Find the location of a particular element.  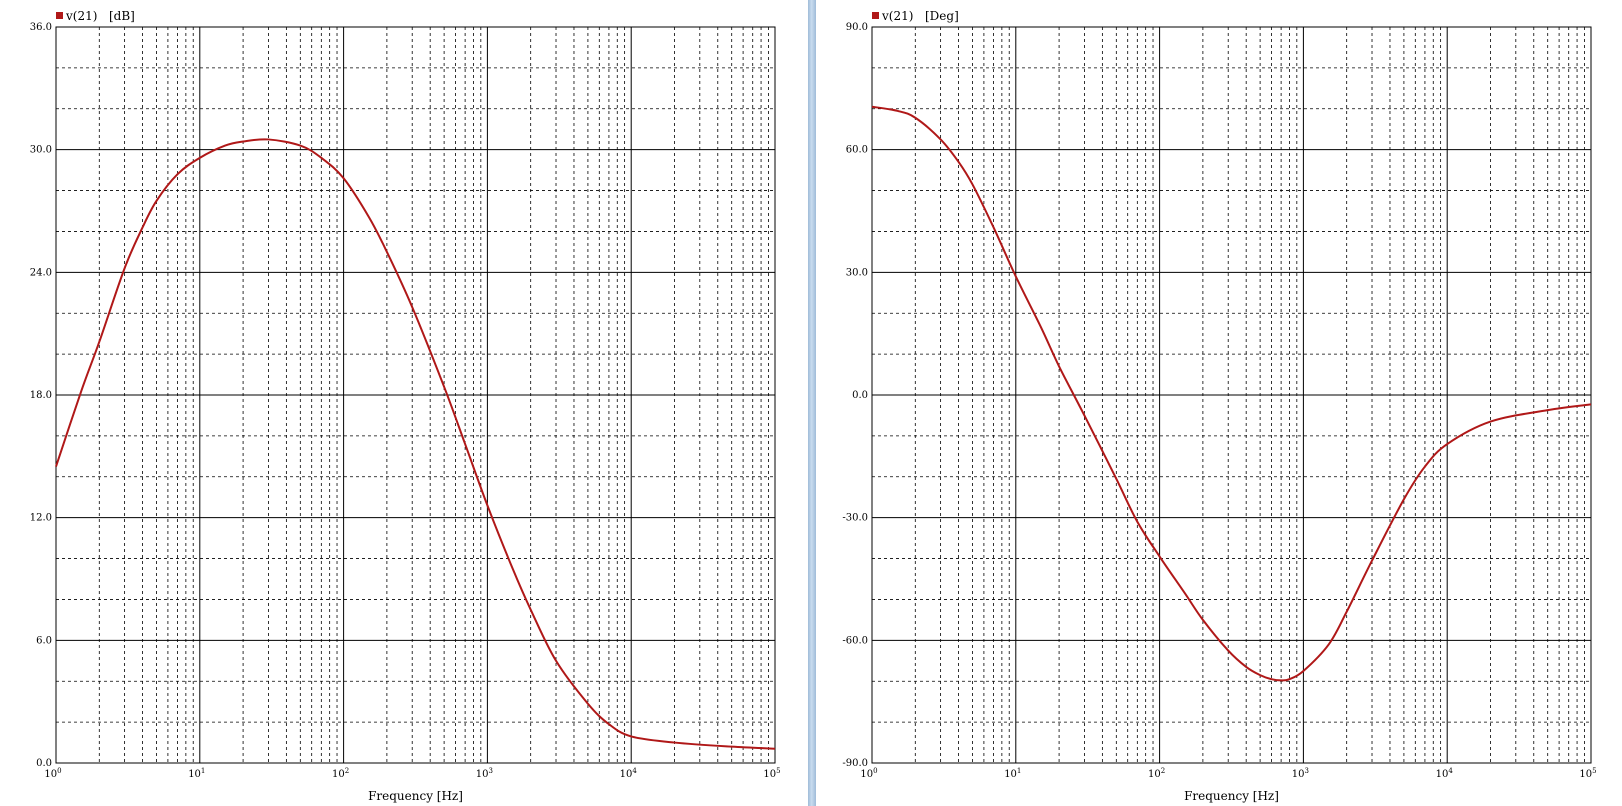

y-tick-label: 60.0 is located at coordinates (857, 150).